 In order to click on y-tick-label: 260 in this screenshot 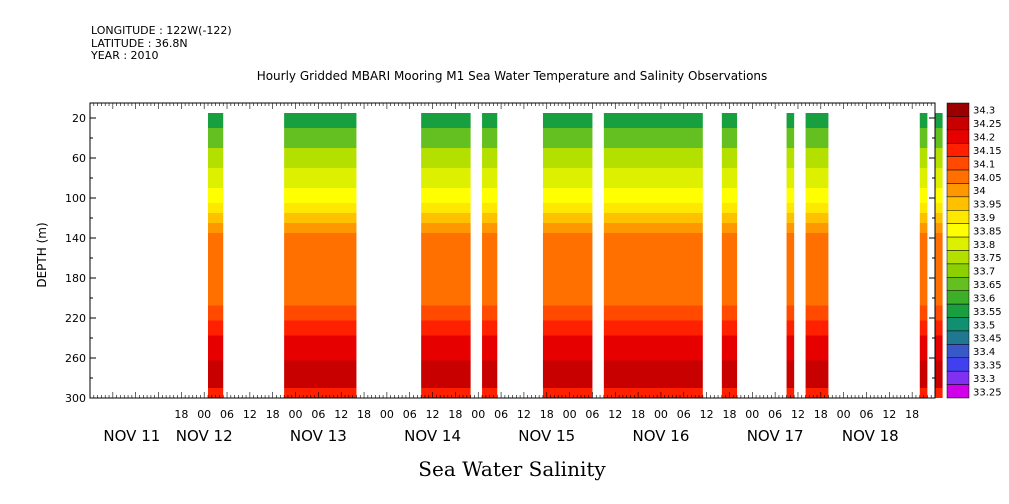, I will do `click(75, 358)`.